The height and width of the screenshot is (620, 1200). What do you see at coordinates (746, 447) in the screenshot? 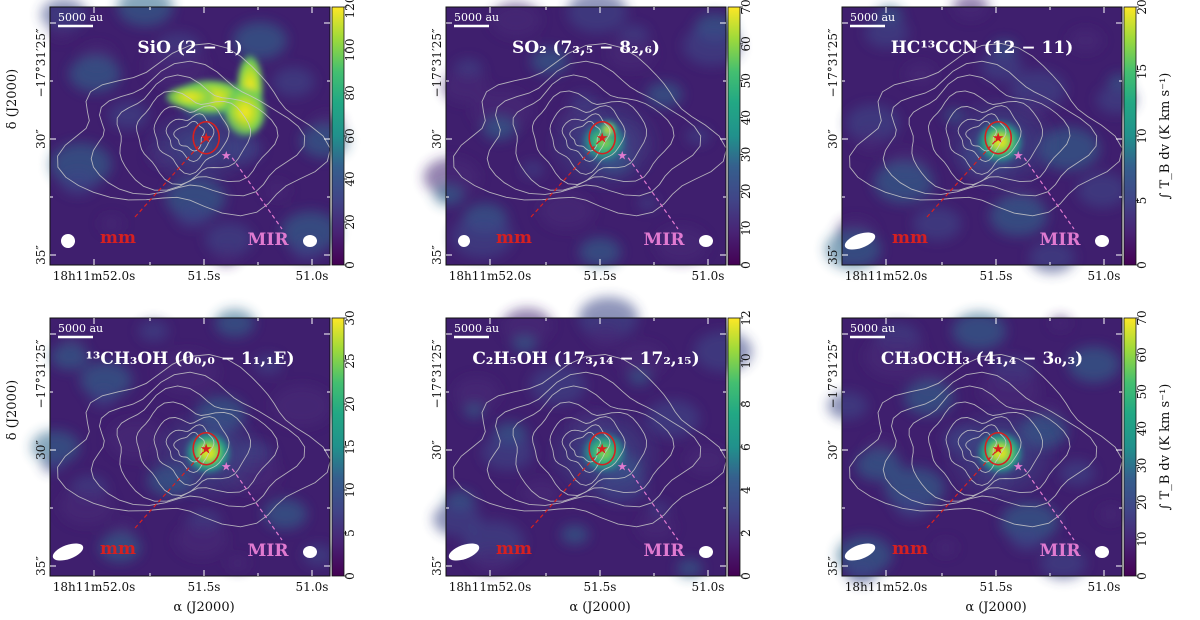
I see `colorbar-tick-label: 6` at bounding box center [746, 447].